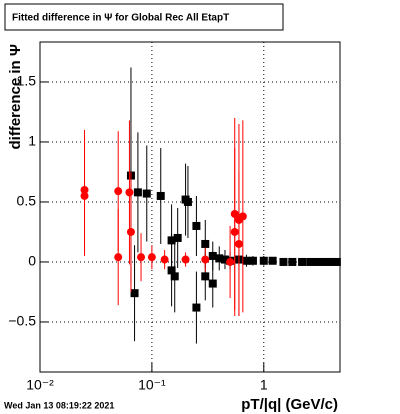  I want to click on title-box, so click(144, 17).